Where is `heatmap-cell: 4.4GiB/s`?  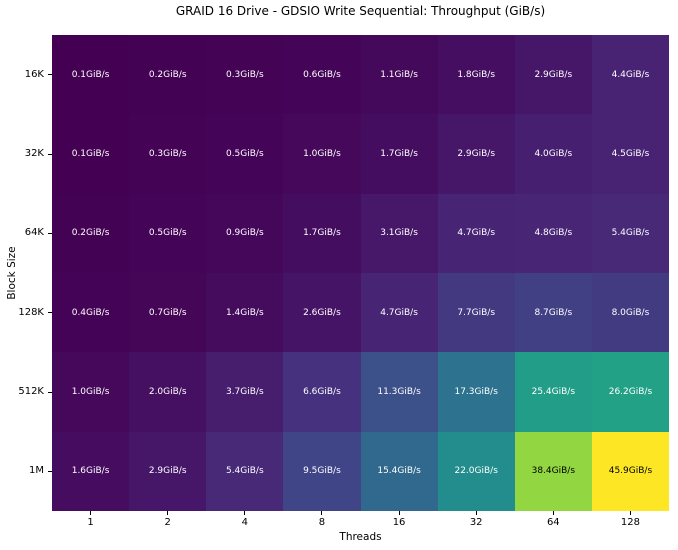 heatmap-cell: 4.4GiB/s is located at coordinates (630, 75).